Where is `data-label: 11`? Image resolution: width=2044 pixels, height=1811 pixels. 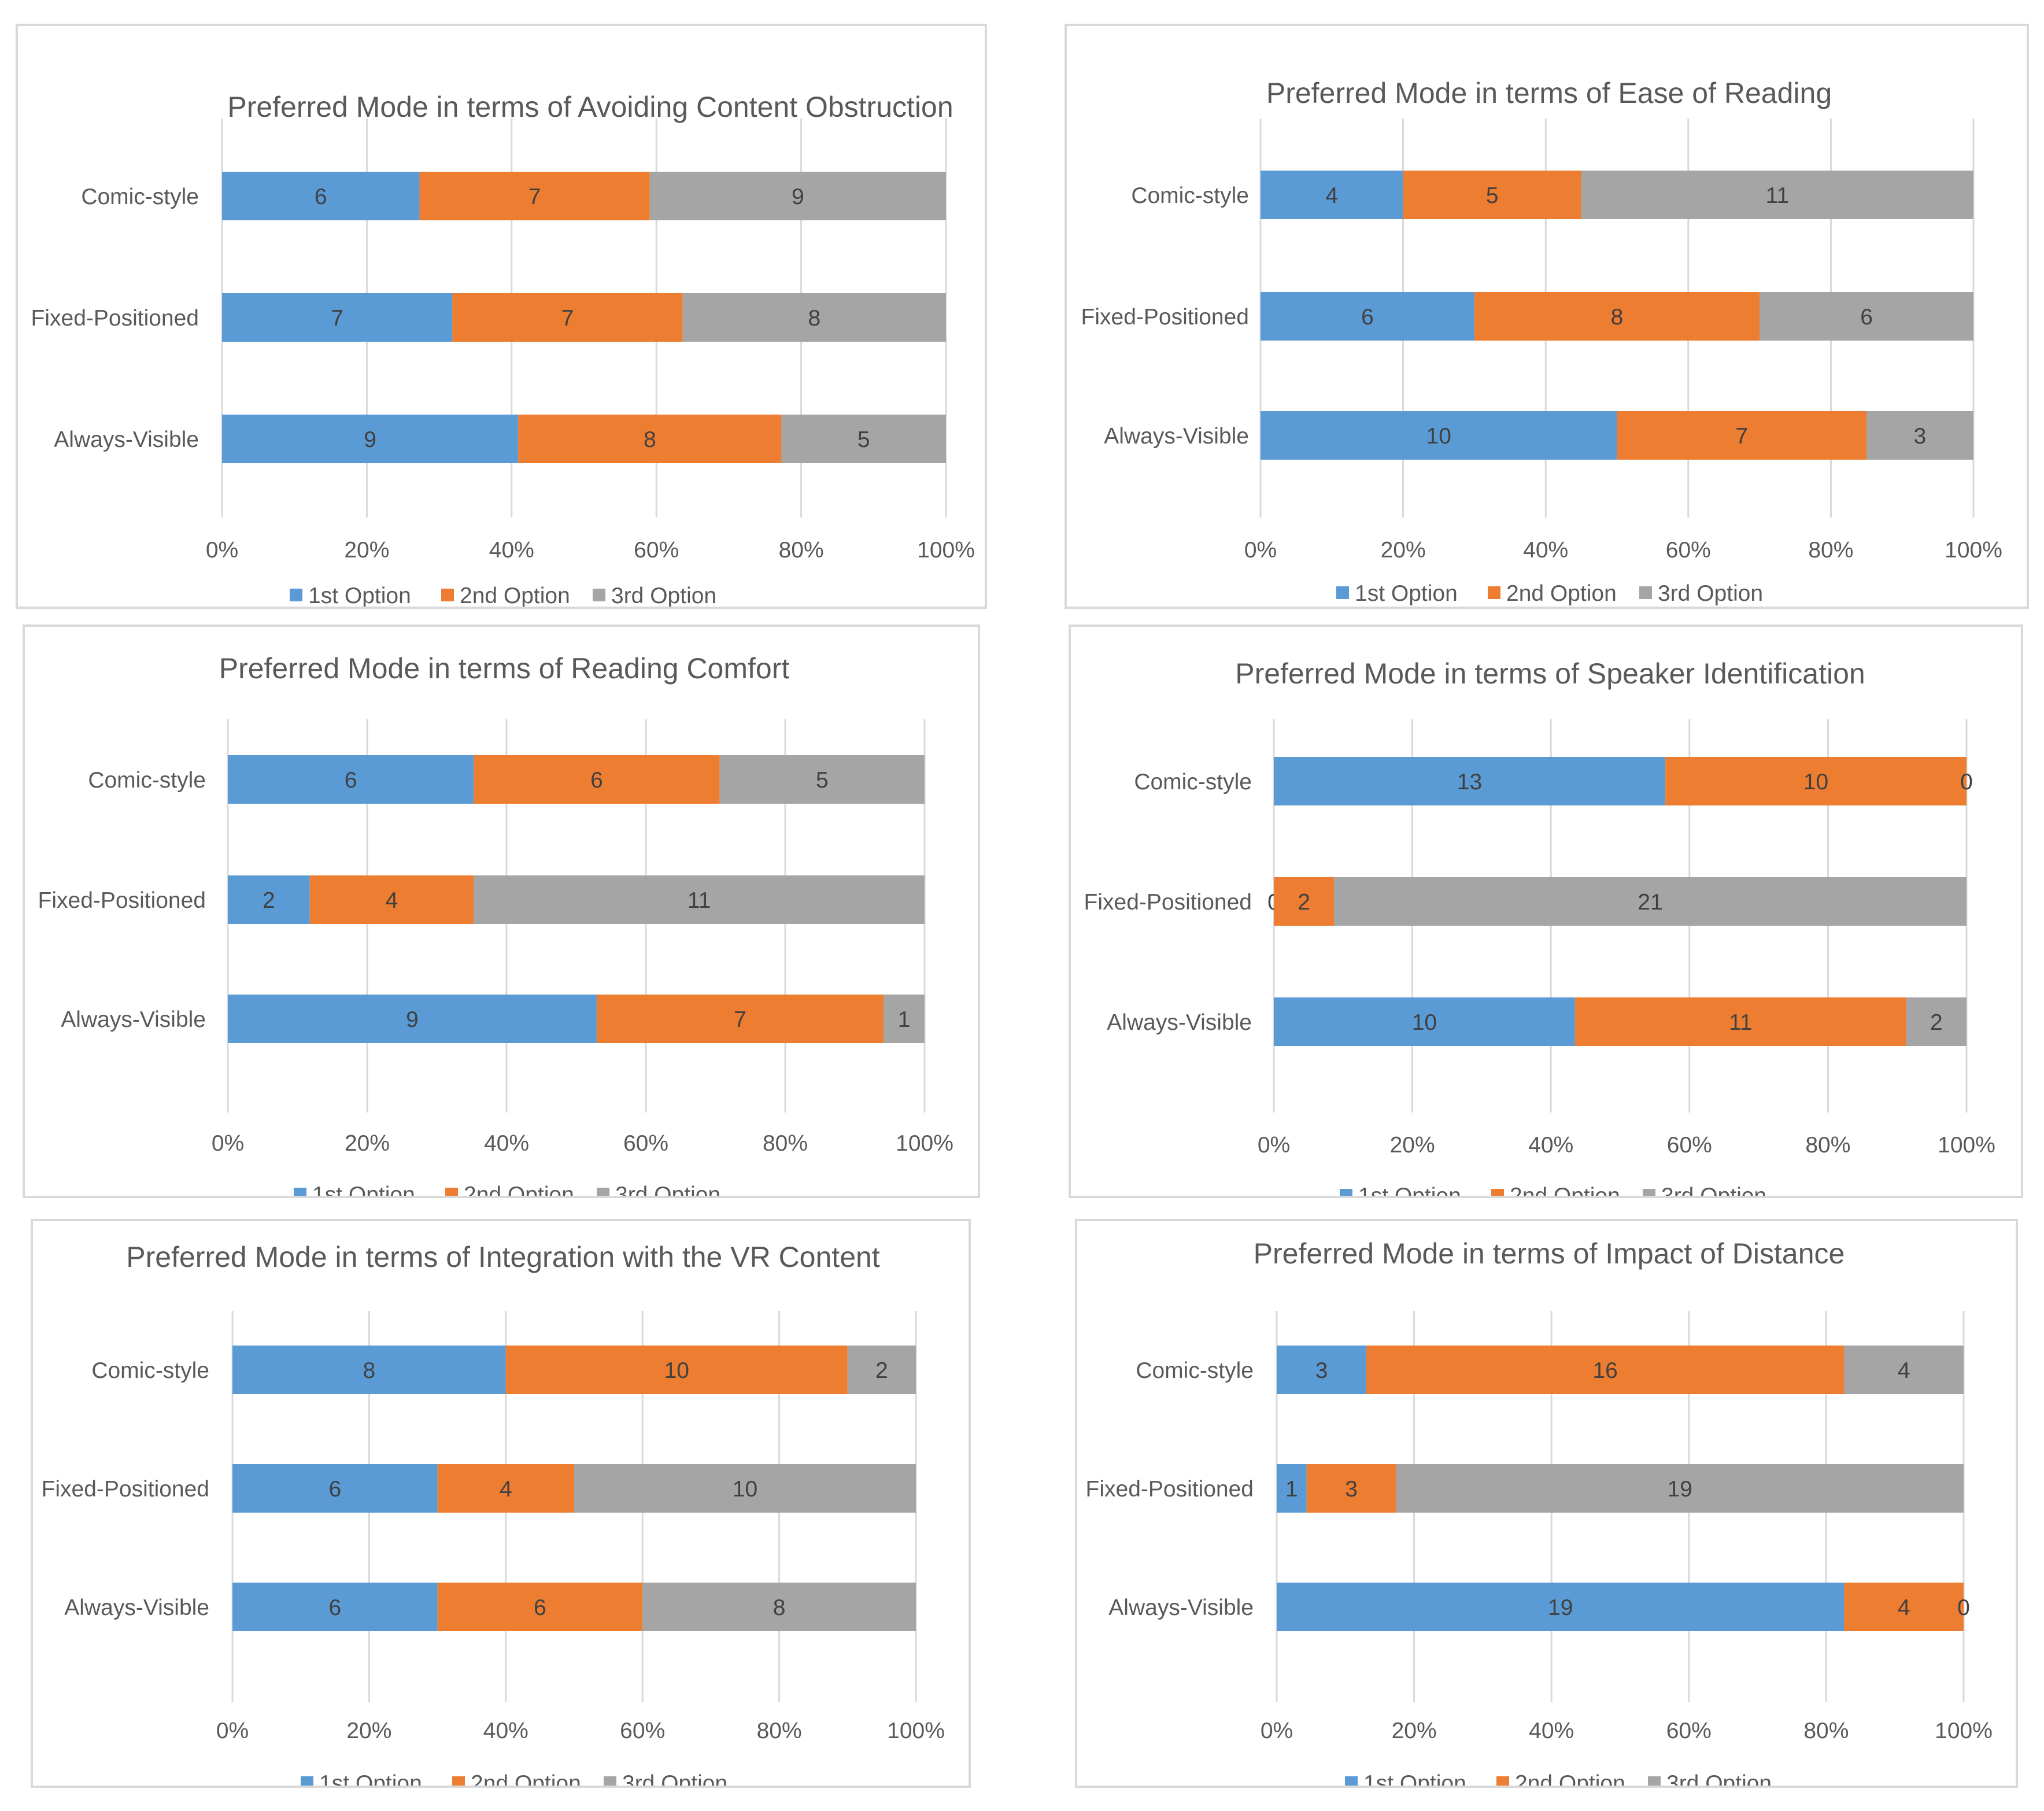 data-label: 11 is located at coordinates (1778, 195).